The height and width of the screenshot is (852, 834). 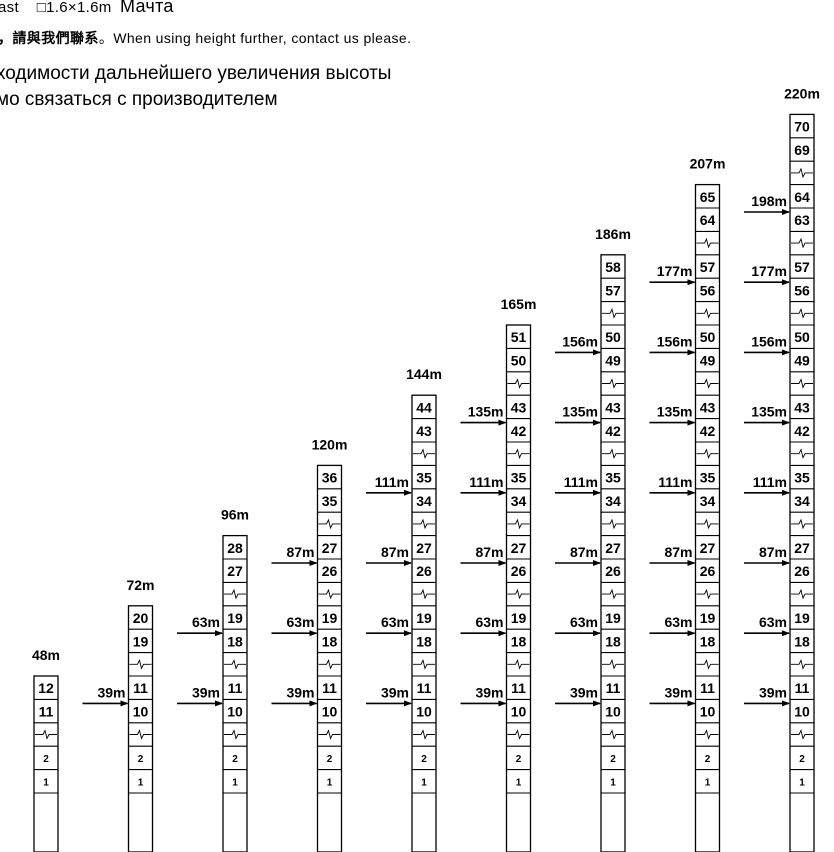 I want to click on mast-height-label: 220m, so click(x=802, y=93).